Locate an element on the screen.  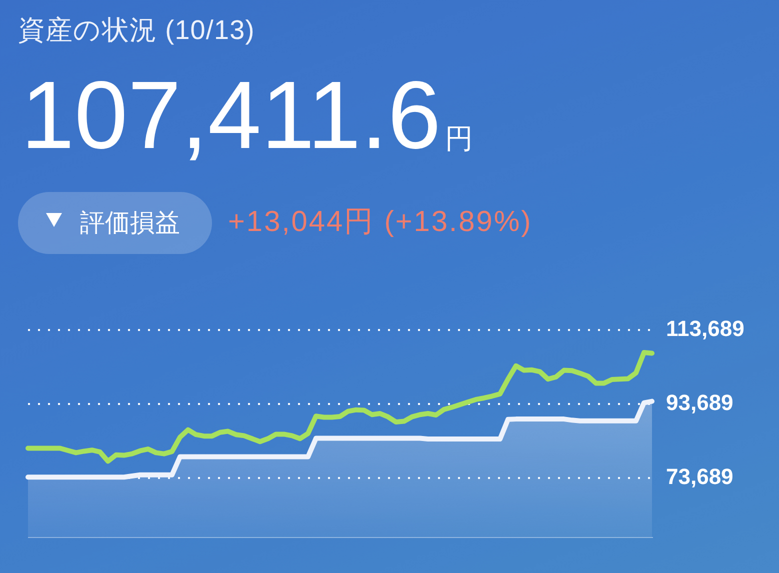
text: 評価損益 is located at coordinates (130, 223).